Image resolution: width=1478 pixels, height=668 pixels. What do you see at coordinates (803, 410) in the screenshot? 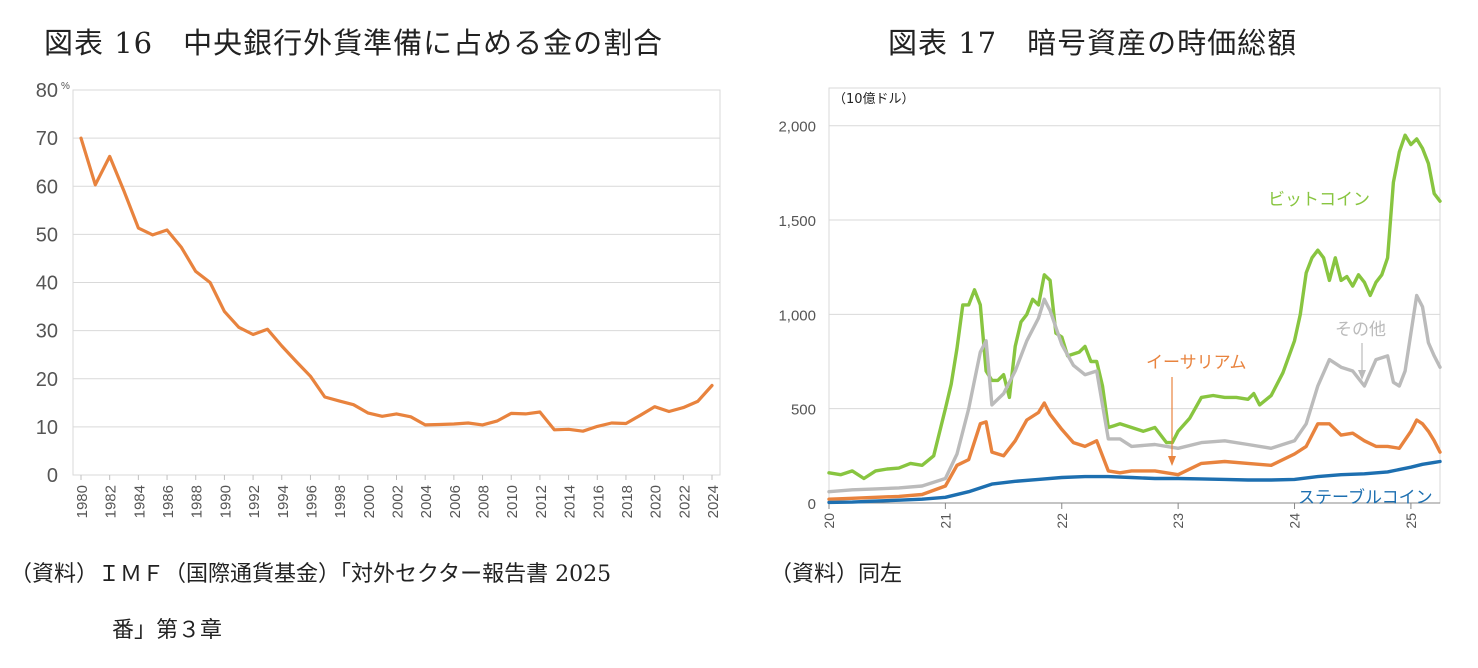
I see `chart17-ytick-label: 500` at bounding box center [803, 410].